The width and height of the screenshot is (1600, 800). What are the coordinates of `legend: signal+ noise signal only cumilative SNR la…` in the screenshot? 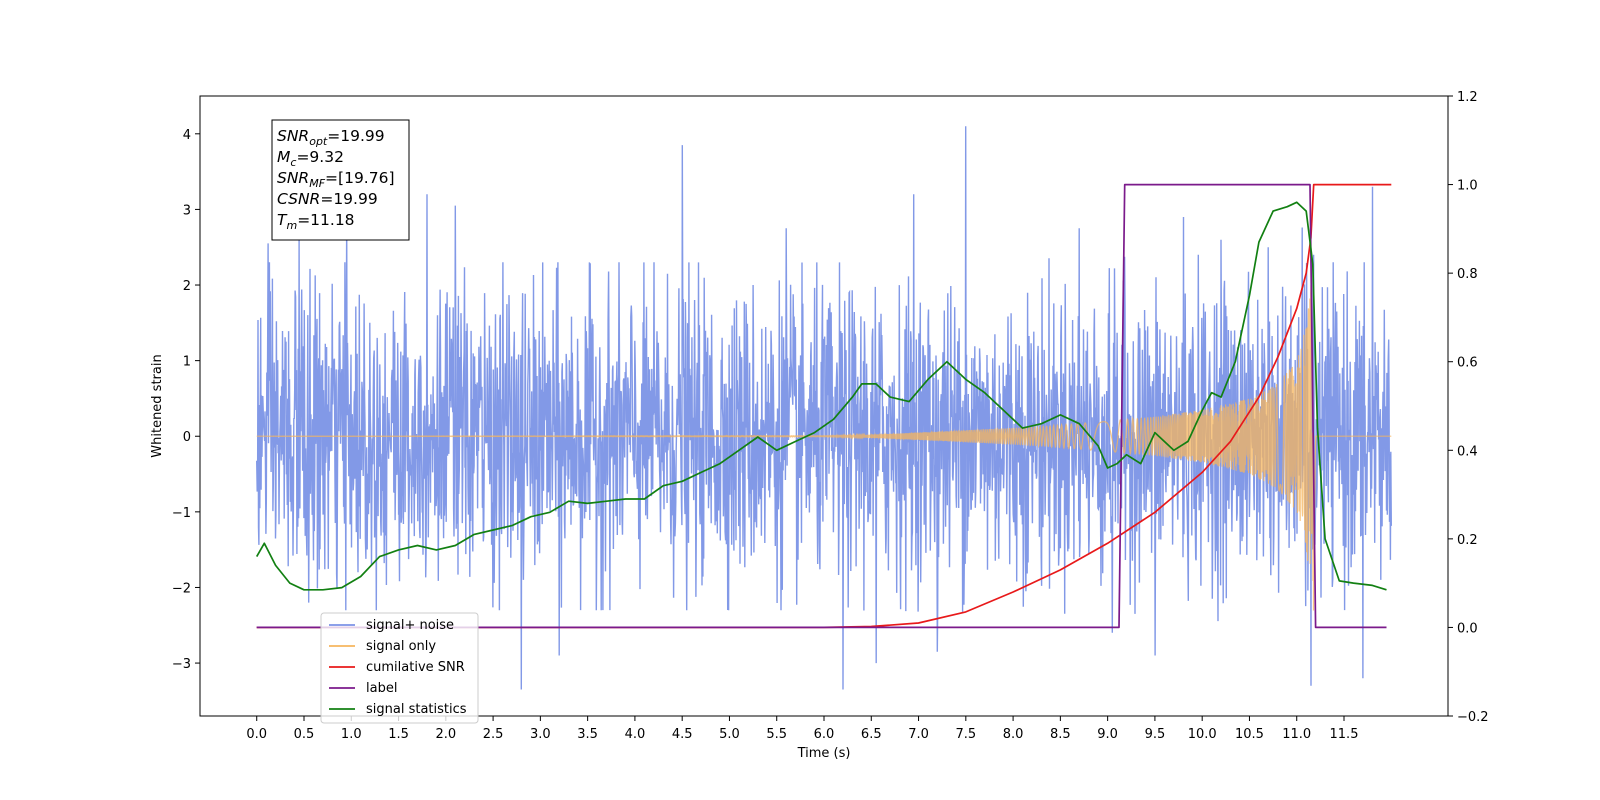 It's located at (399, 668).